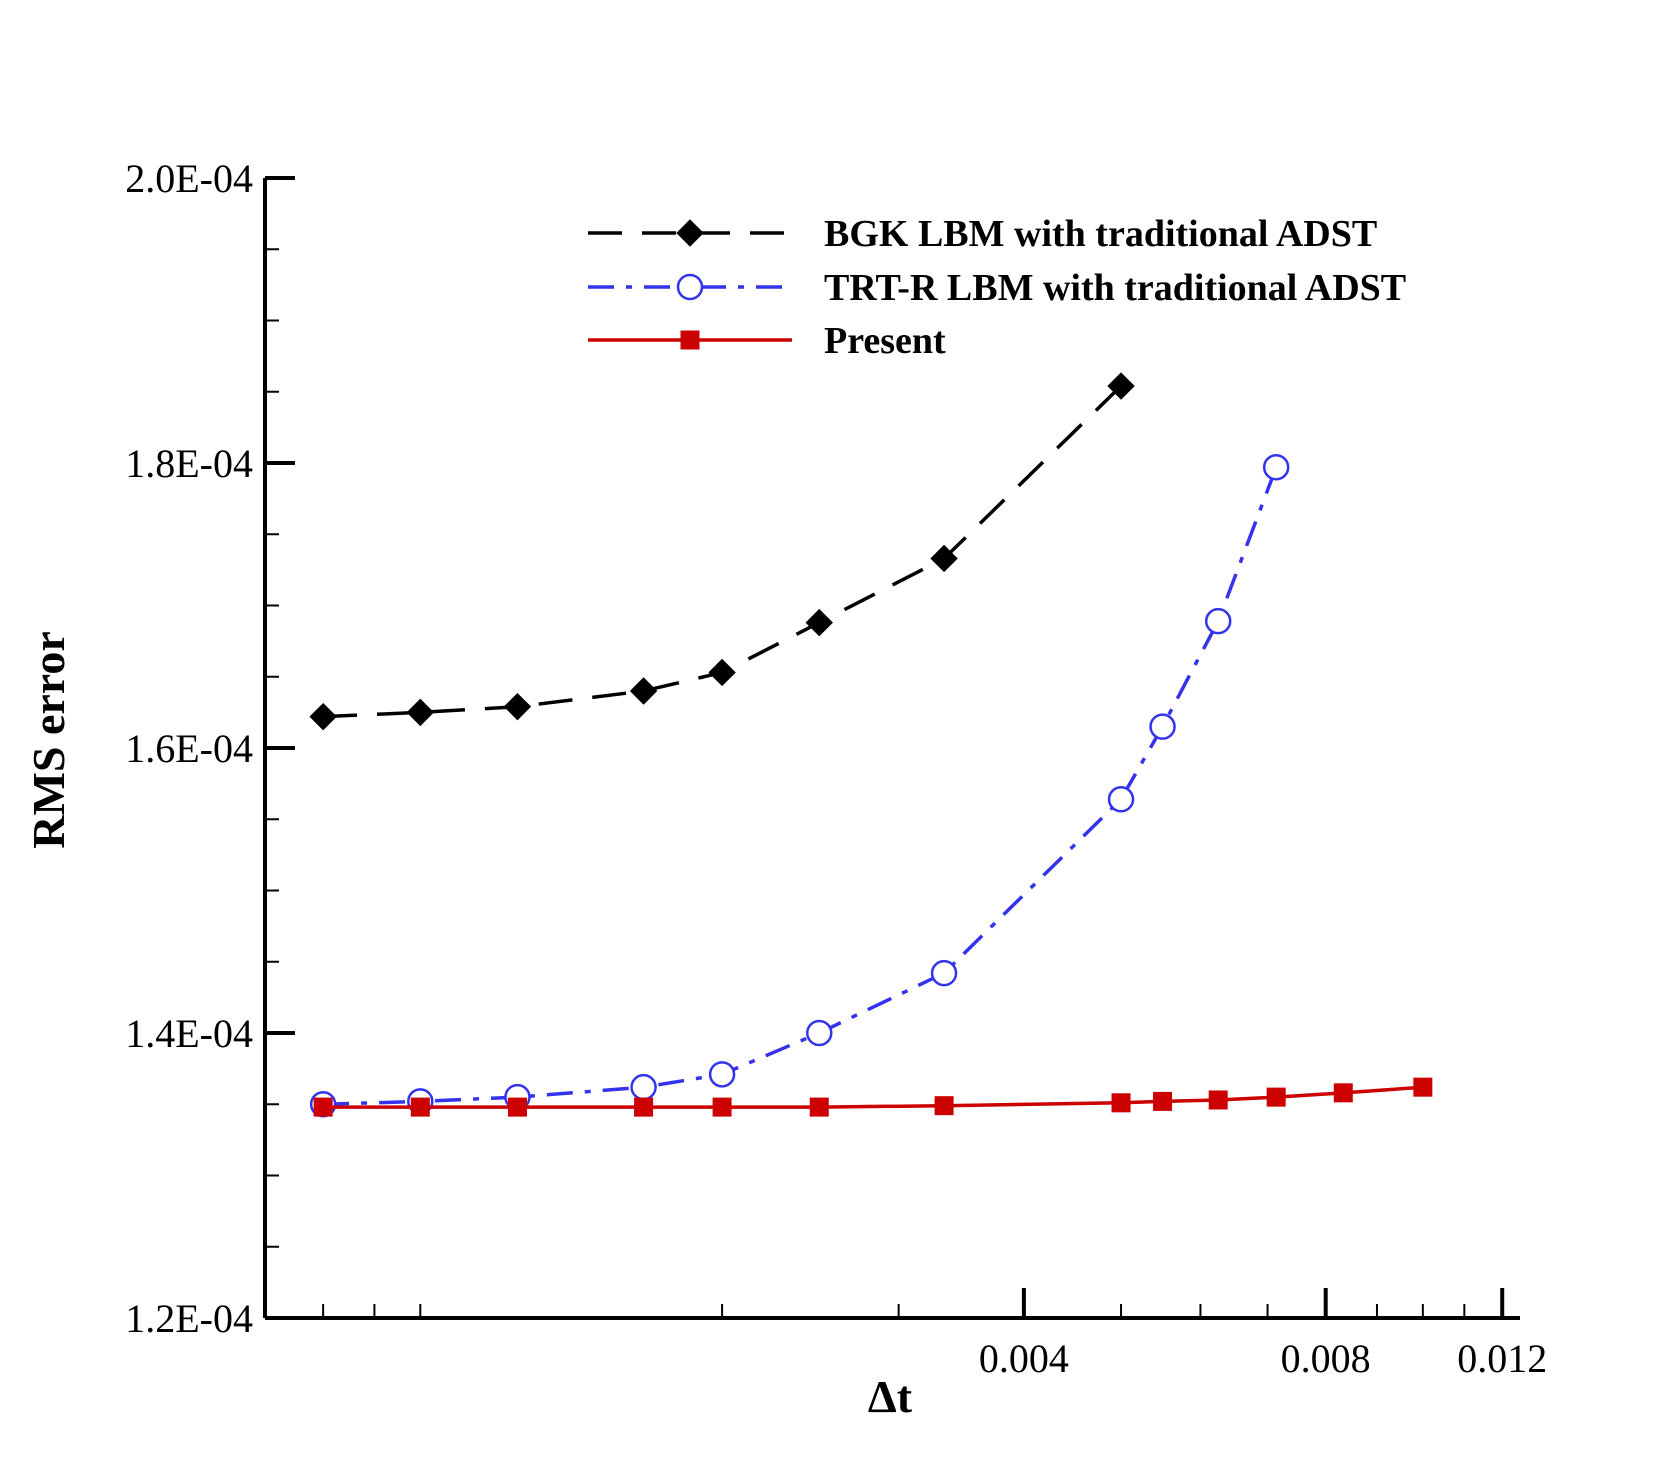 The height and width of the screenshot is (1477, 1661). Describe the element at coordinates (890, 1396) in the screenshot. I see `x-axis-title: Δt` at that location.